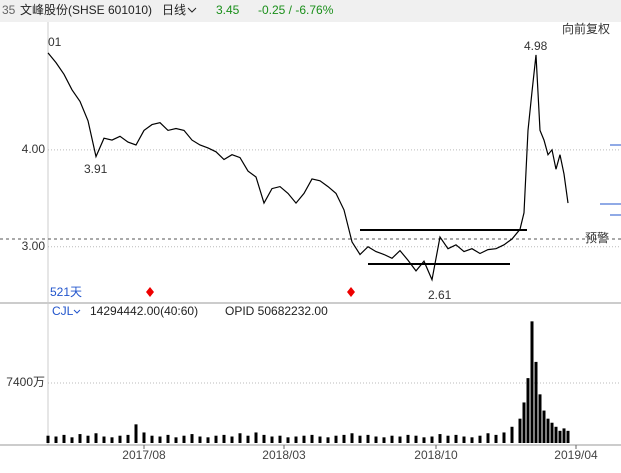 This screenshot has height=473, width=621. What do you see at coordinates (63, 311) in the screenshot?
I see `indicator: CJL` at bounding box center [63, 311].